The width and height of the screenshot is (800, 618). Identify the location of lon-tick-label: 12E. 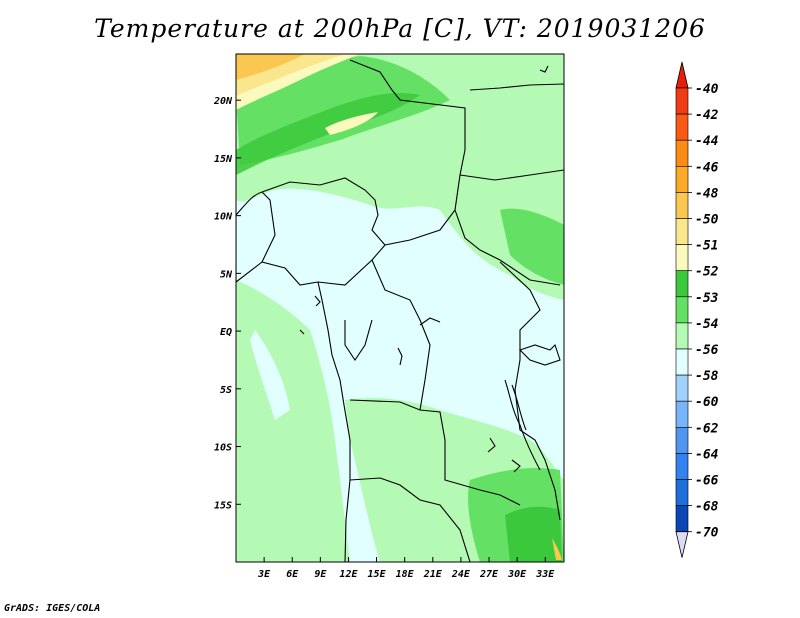
(348, 574).